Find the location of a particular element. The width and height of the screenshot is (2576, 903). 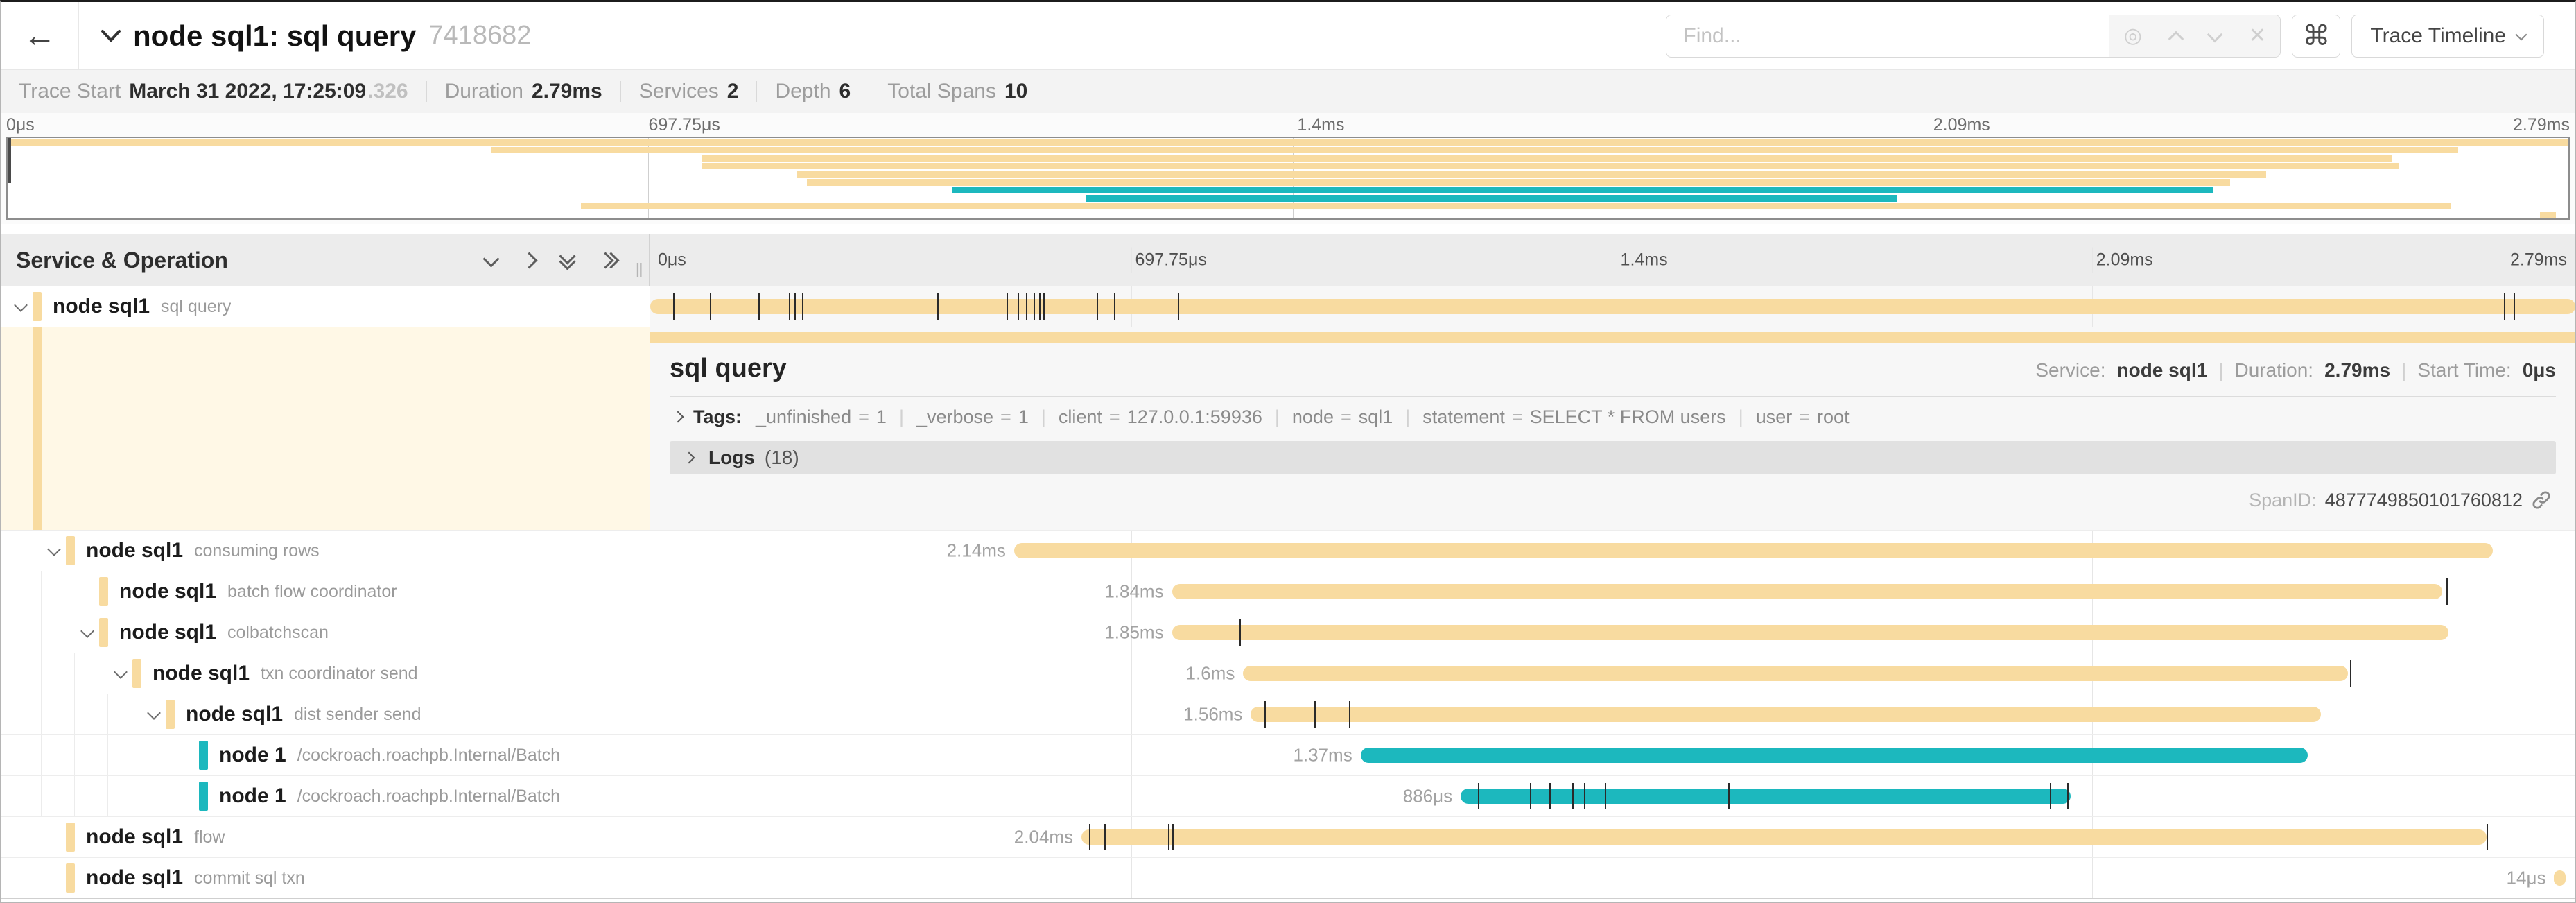

span-row: node sql1 sql query is located at coordinates (1288, 306).